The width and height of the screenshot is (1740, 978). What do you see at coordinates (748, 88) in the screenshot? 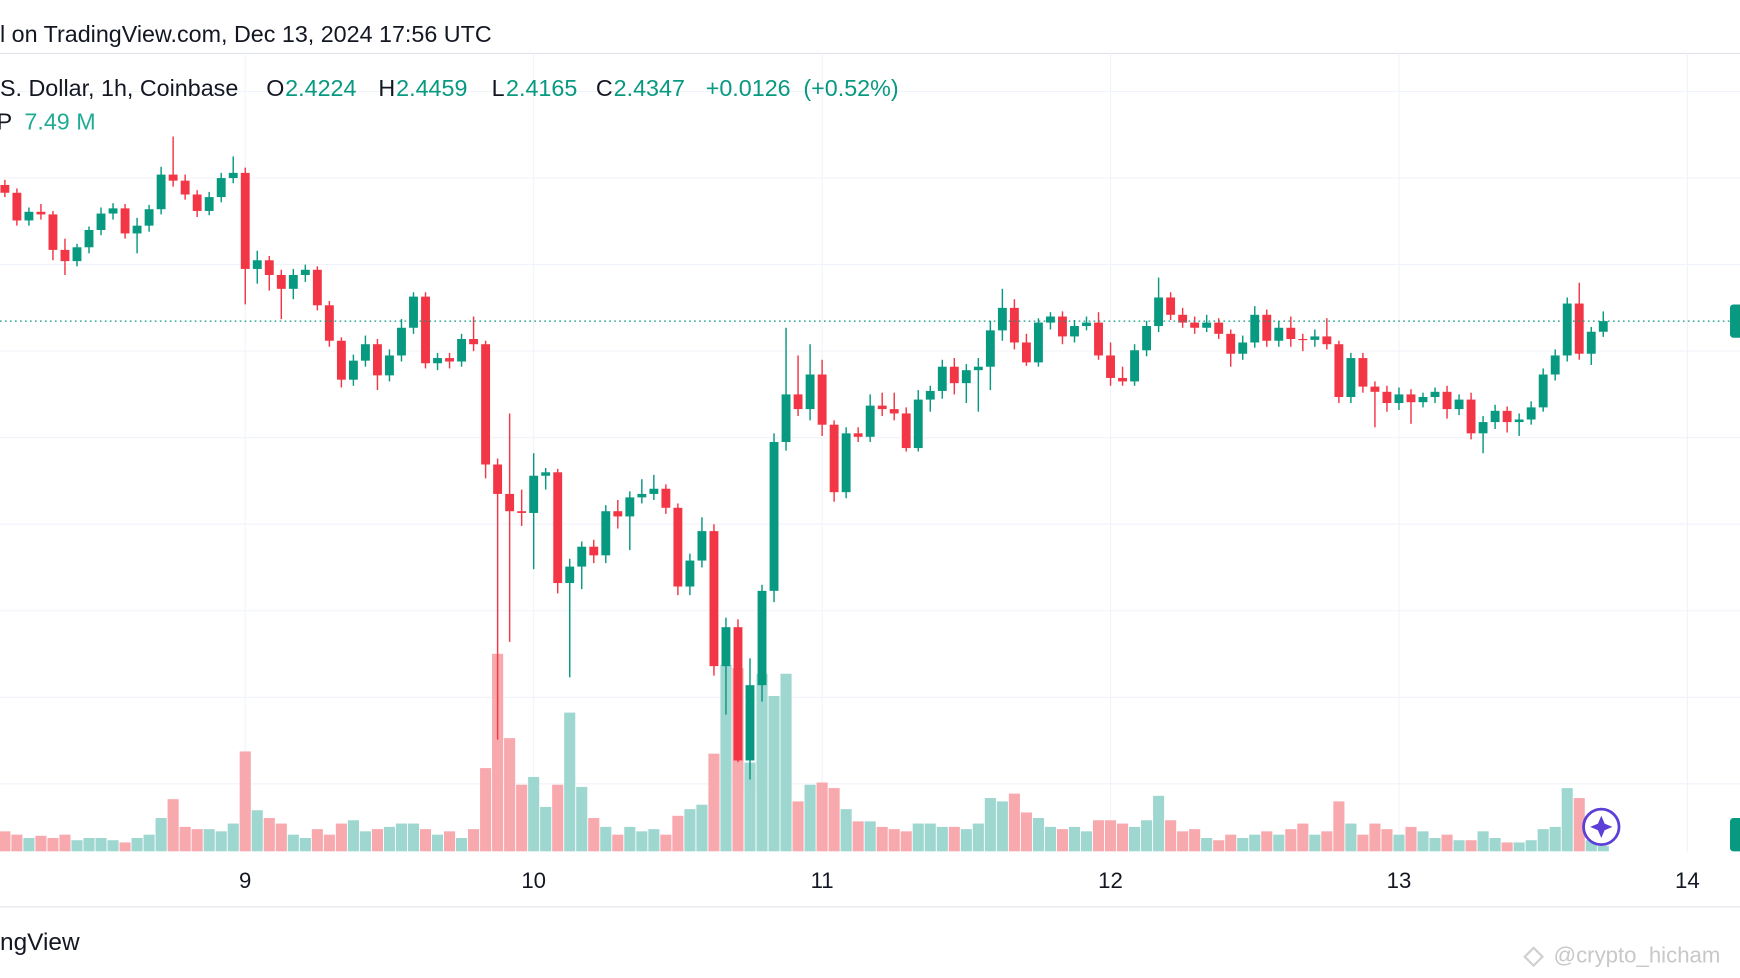
I see `change: +0.0126` at bounding box center [748, 88].